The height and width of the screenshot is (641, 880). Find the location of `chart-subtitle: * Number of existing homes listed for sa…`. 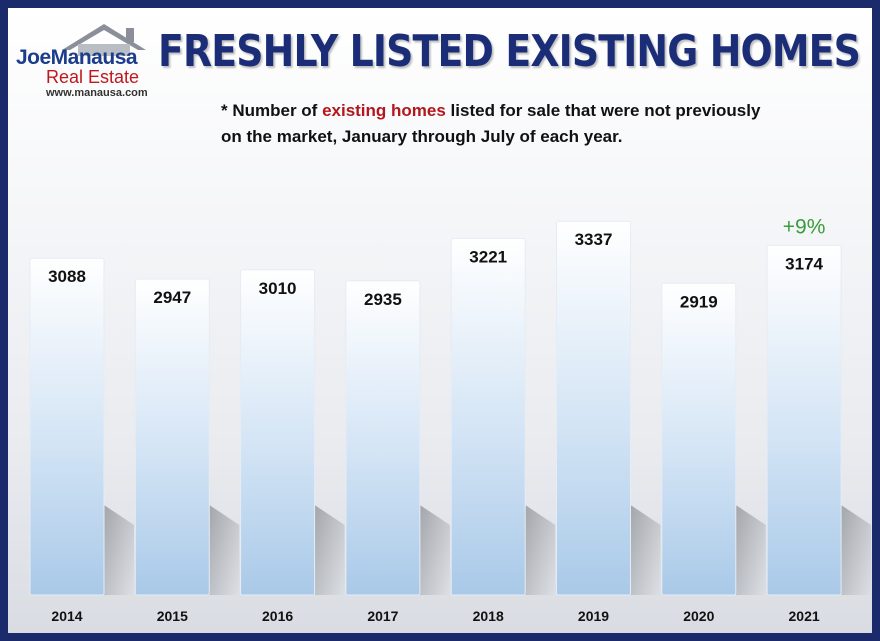

chart-subtitle: * Number of existing homes listed for sa… is located at coordinates (501, 124).